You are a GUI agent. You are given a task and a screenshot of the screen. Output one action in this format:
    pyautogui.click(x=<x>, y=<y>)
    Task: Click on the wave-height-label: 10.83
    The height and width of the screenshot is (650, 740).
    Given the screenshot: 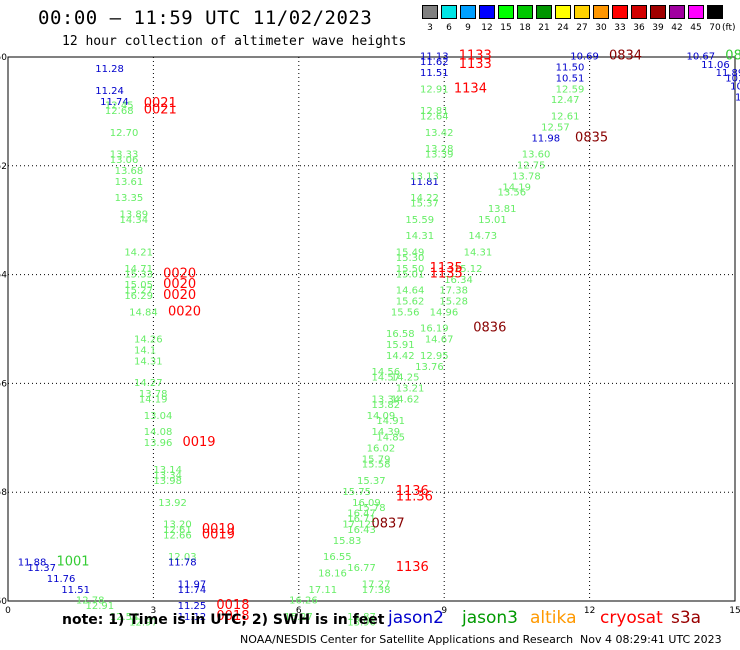 What is the action you would take?
    pyautogui.click(x=732, y=78)
    